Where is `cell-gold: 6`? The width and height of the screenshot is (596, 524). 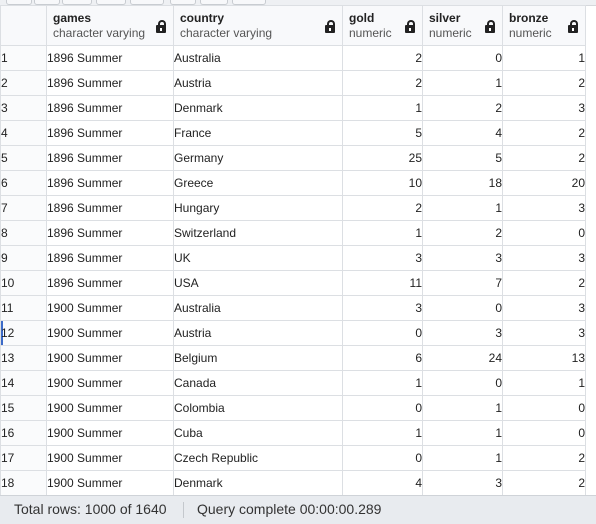
cell-gold: 6 is located at coordinates (382, 358).